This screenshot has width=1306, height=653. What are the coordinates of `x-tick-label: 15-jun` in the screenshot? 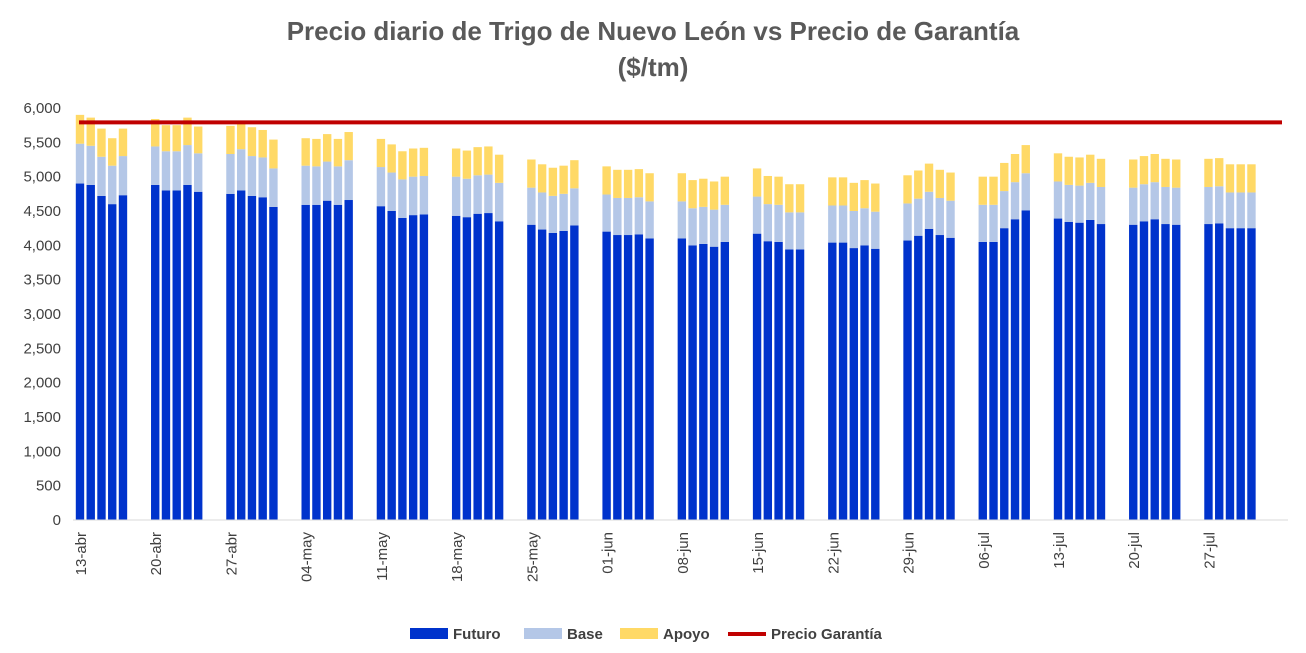 It's located at (758, 553).